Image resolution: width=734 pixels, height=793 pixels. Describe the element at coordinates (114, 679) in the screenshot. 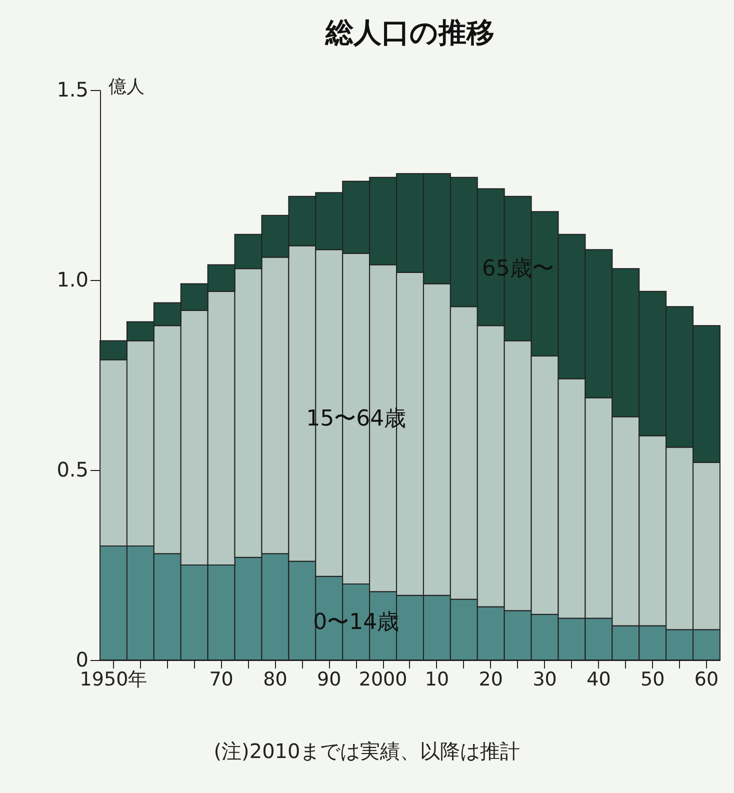

I see `x-tick-label: 1950年` at that location.